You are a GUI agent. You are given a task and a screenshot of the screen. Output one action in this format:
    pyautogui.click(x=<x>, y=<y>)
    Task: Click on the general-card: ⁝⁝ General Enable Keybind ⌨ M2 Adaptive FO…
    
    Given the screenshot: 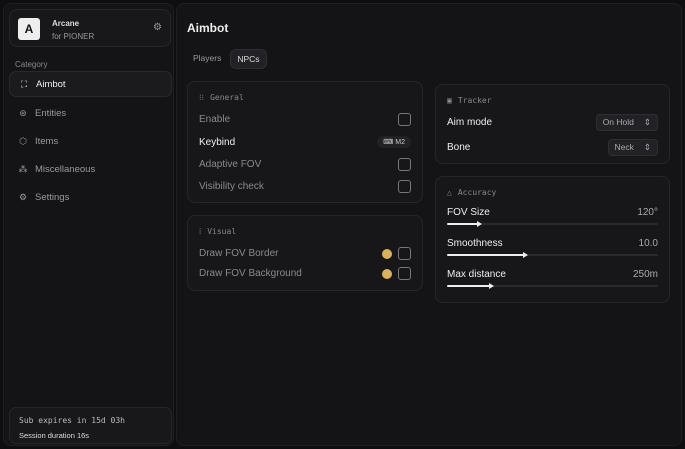 What is the action you would take?
    pyautogui.click(x=305, y=142)
    